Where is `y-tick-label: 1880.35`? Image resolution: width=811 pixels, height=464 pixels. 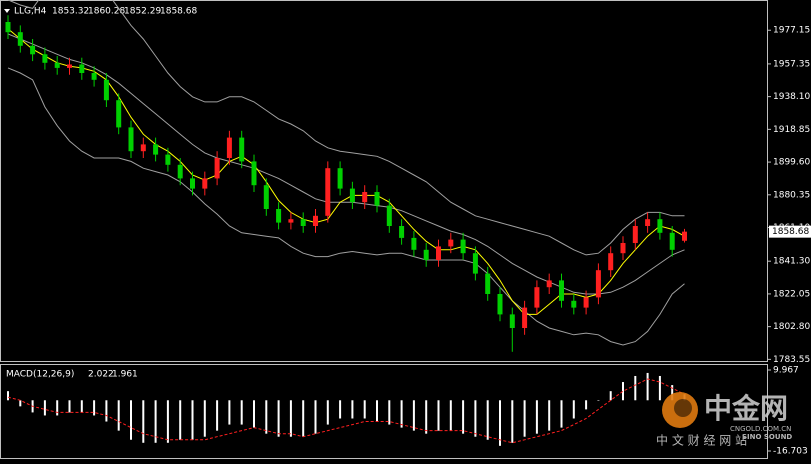
y-tick-label: 1880.35 is located at coordinates (791, 195).